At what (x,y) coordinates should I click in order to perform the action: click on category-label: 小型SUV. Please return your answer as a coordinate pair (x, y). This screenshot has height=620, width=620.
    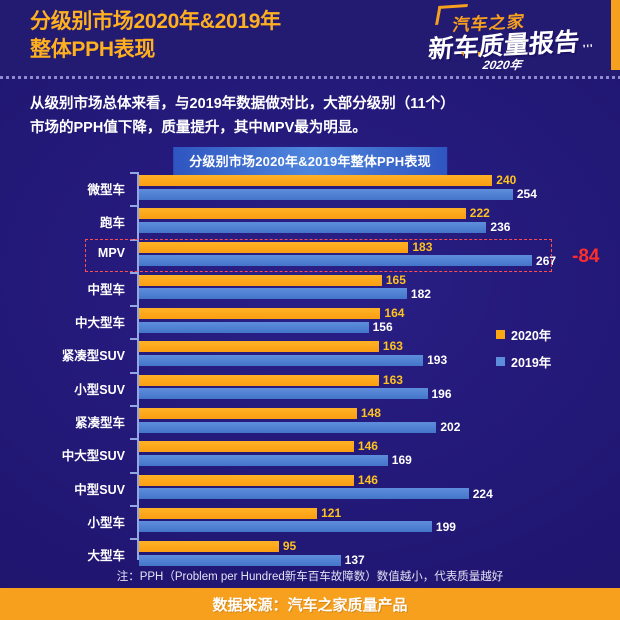
    Looking at the image, I should click on (99, 389).